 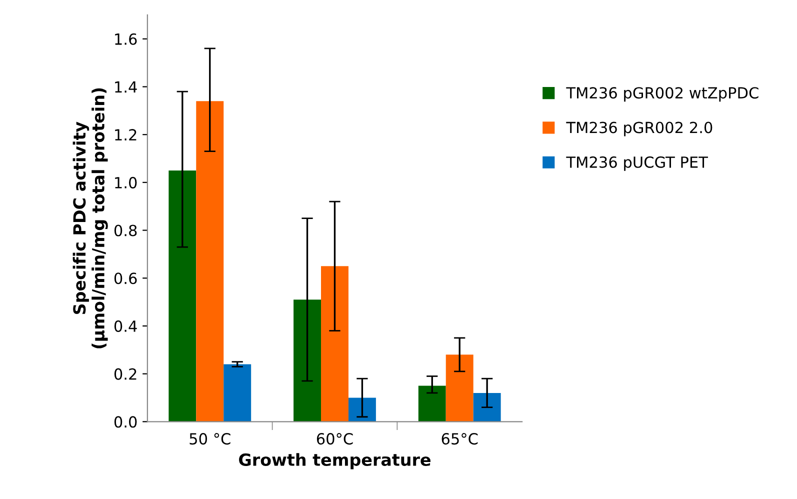 What do you see at coordinates (125, 422) in the screenshot?
I see `y-tick-label: 0.0` at bounding box center [125, 422].